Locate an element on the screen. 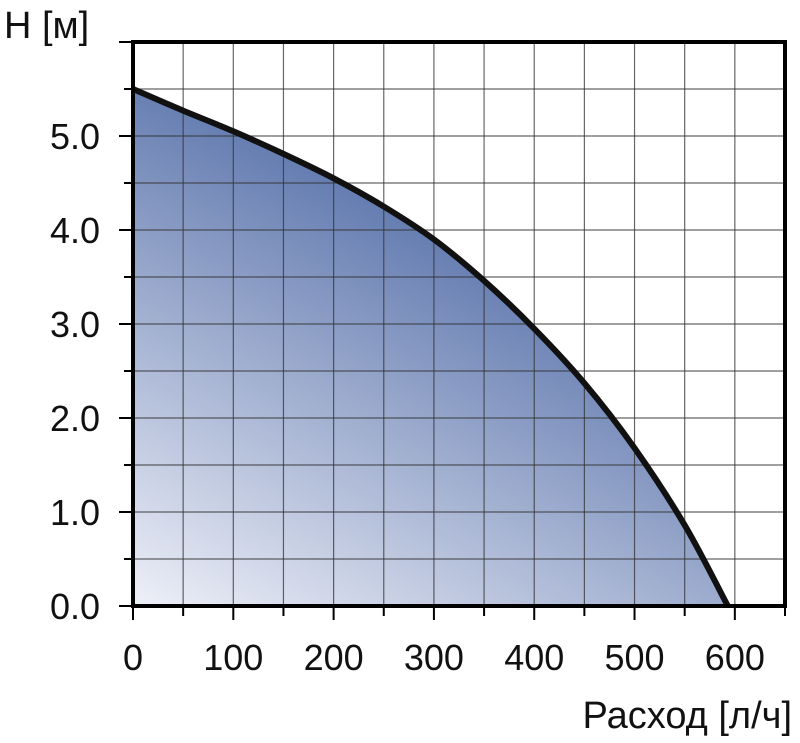 The image size is (800, 743). x-tick-label: 100 is located at coordinates (233, 657).